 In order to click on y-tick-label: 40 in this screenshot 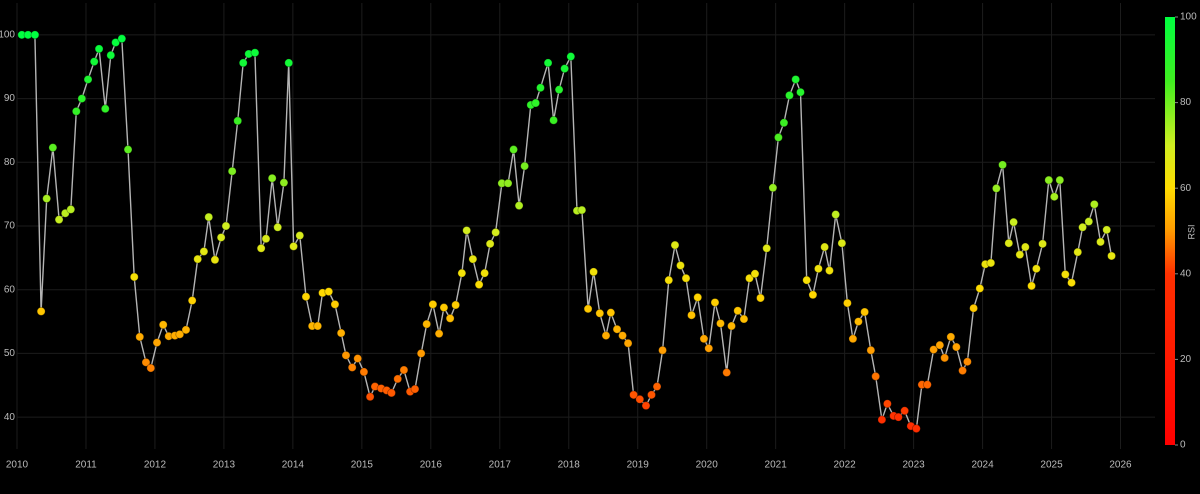, I will do `click(10, 417)`.